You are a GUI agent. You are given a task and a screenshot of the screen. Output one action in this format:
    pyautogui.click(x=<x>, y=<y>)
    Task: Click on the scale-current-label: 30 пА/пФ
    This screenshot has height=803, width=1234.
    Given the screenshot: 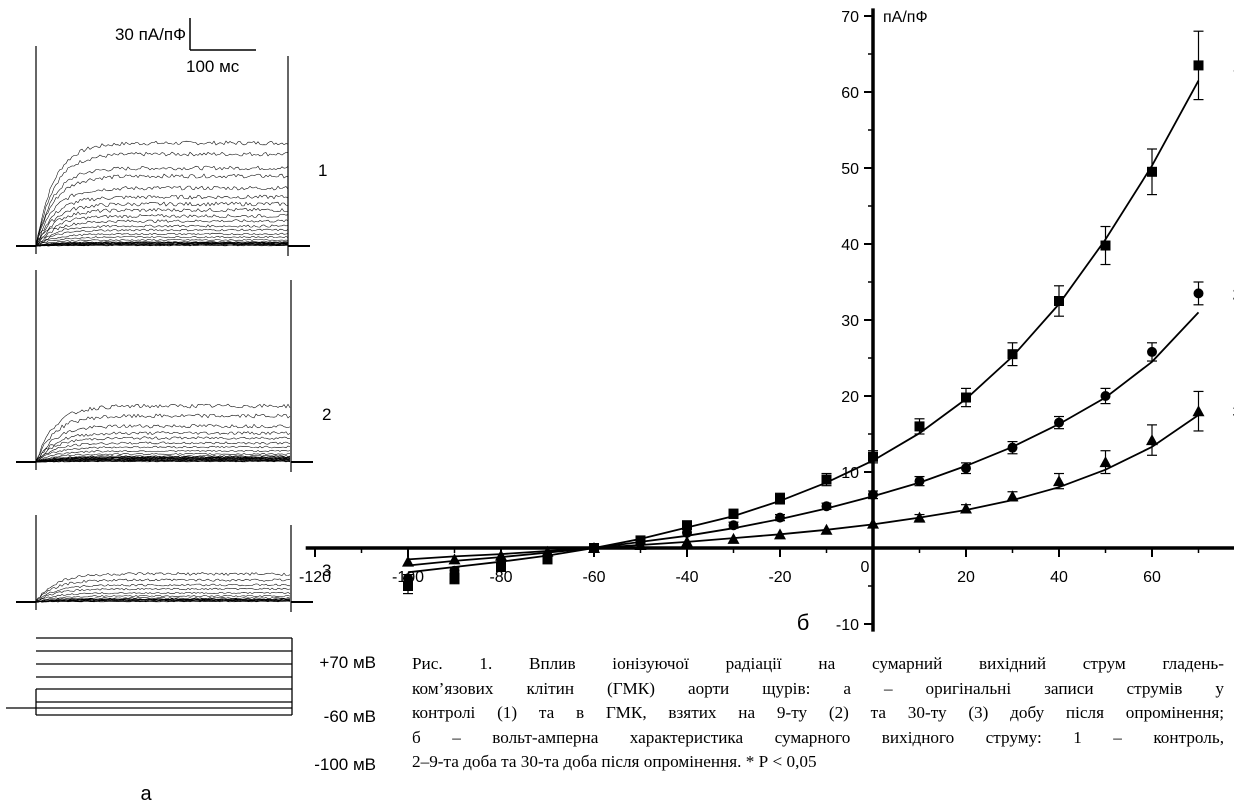 What is the action you would take?
    pyautogui.click(x=150, y=34)
    